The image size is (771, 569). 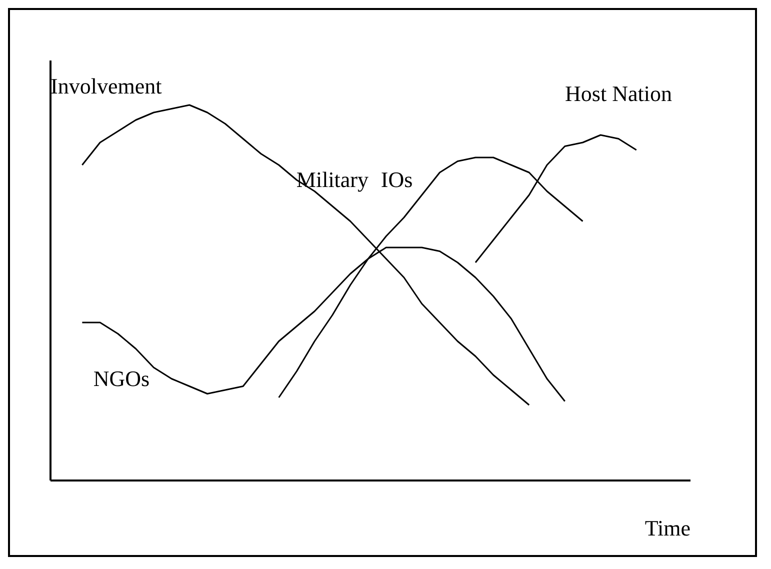 What do you see at coordinates (121, 378) in the screenshot?
I see `series-label: NGOs` at bounding box center [121, 378].